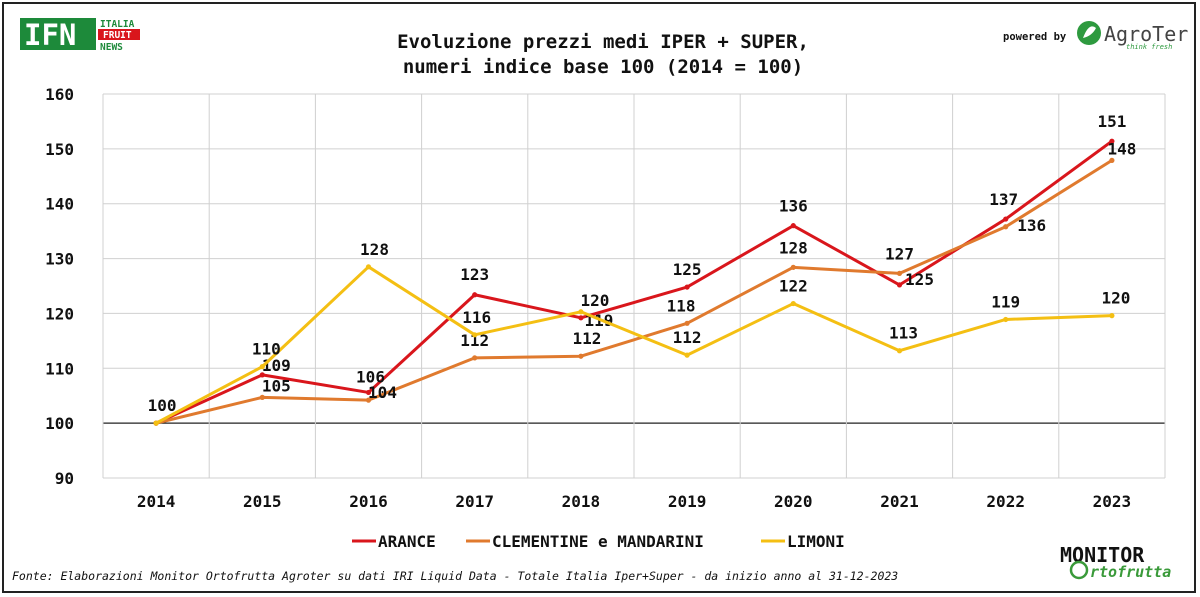 The height and width of the screenshot is (597, 1200). What do you see at coordinates (407, 541) in the screenshot?
I see `legend-label-arance: ARANCE` at bounding box center [407, 541].